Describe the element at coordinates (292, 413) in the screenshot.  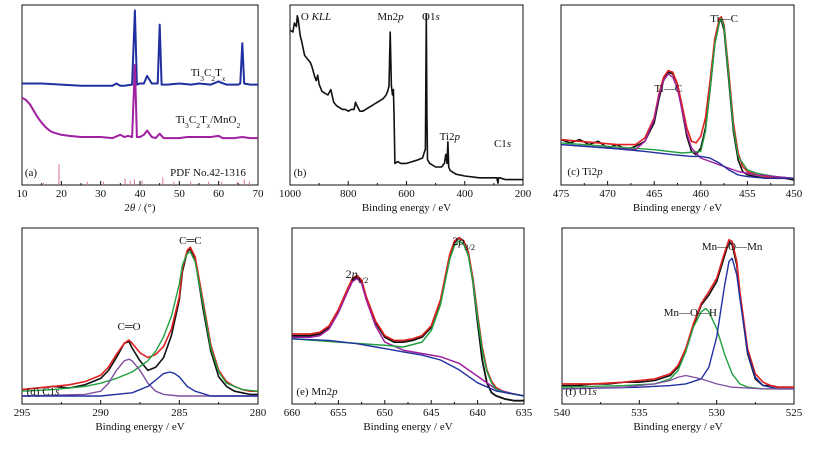
I see `x-tick-label: 660` at that location.